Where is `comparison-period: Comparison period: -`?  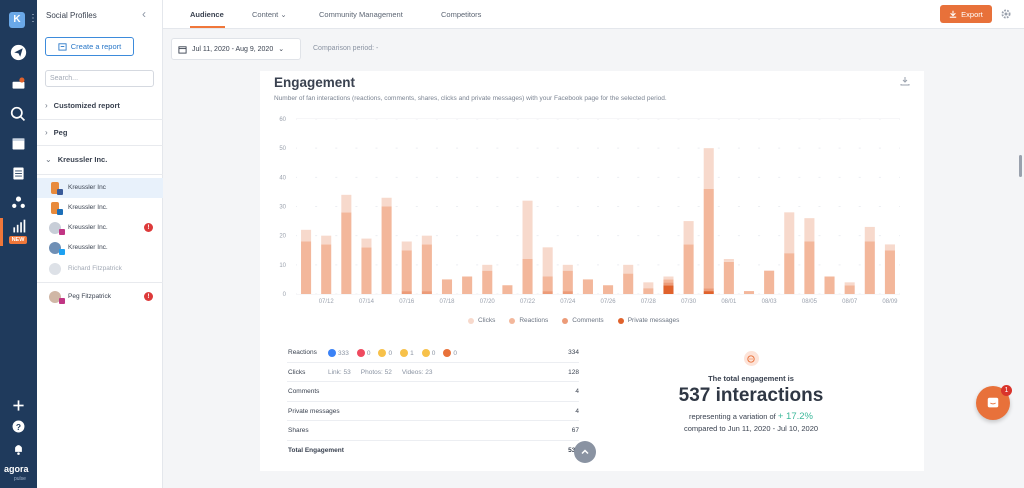
comparison-period: Comparison period: - is located at coordinates (346, 48).